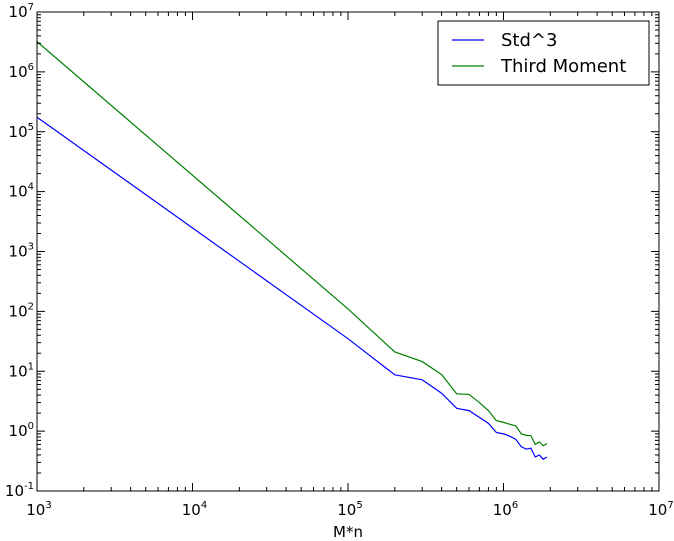  I want to click on y-tick-label: 10⁵, so click(21, 131).